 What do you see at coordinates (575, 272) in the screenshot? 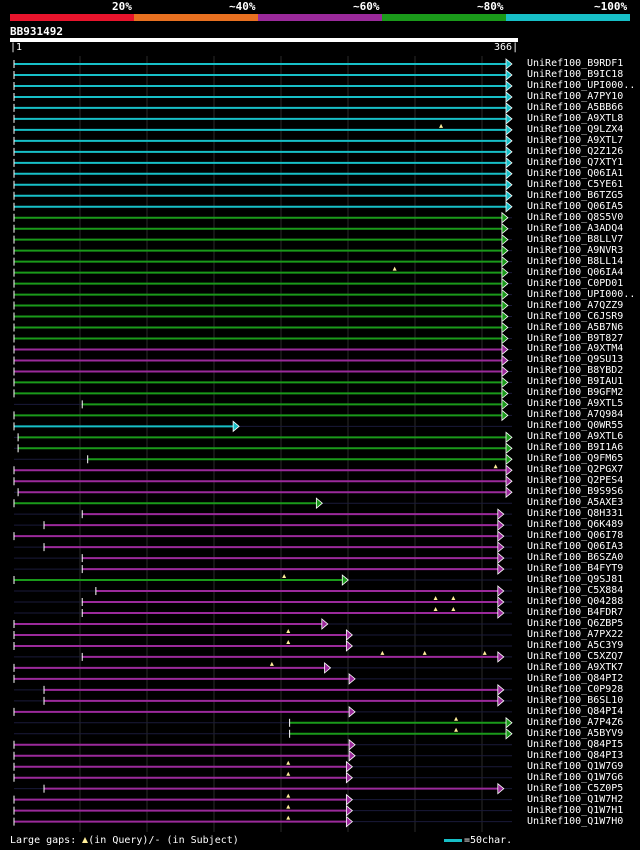
I see `hit-label: UniRef100_Q06IA4` at bounding box center [575, 272].